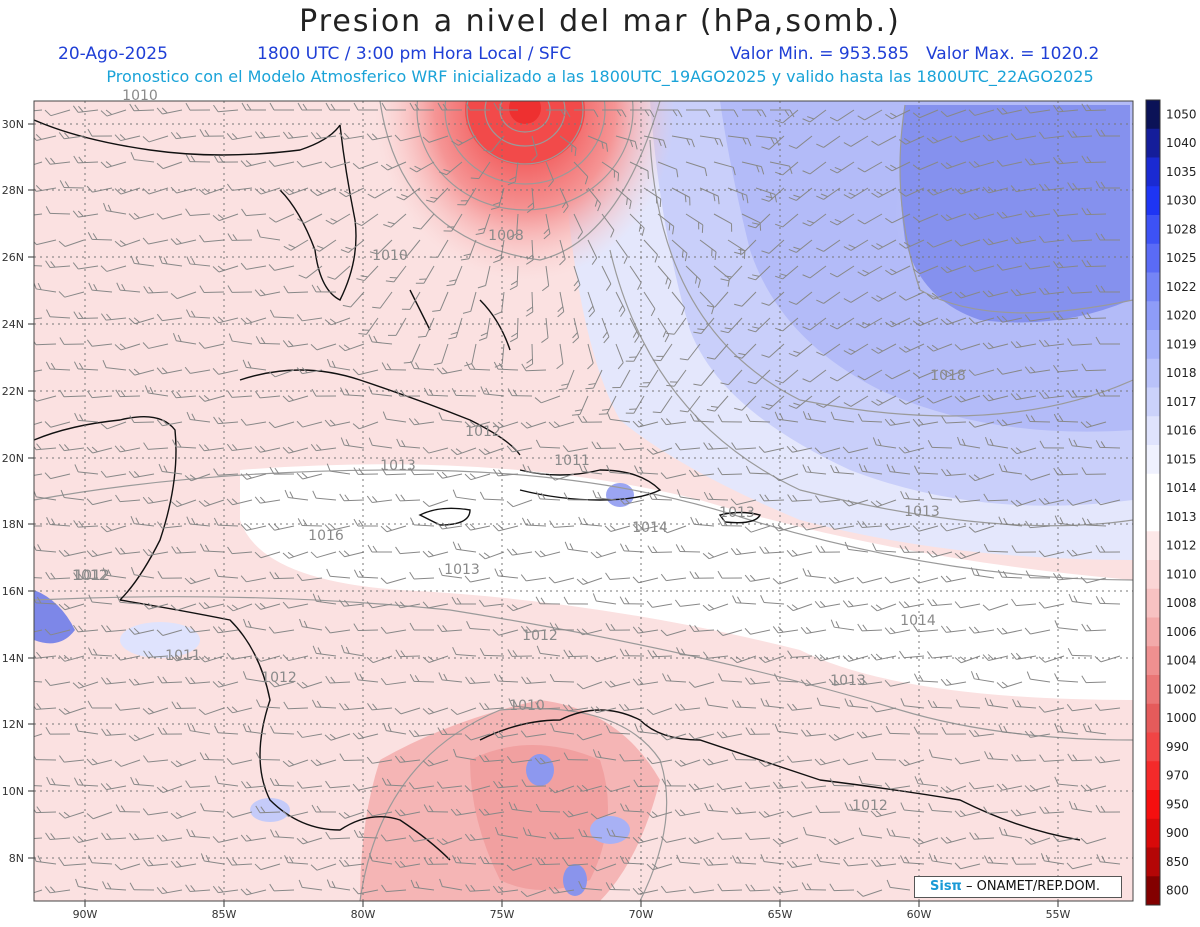  I want to click on color-bar-label: 1014, so click(1181, 488).